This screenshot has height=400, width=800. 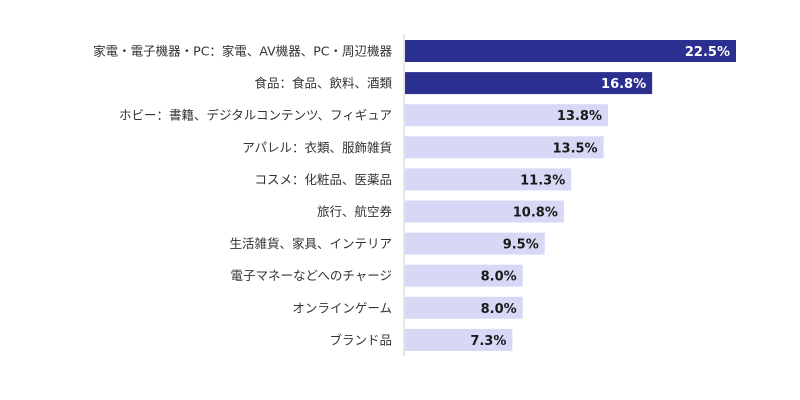 I want to click on category-label: オンラインゲーム, so click(x=342, y=307).